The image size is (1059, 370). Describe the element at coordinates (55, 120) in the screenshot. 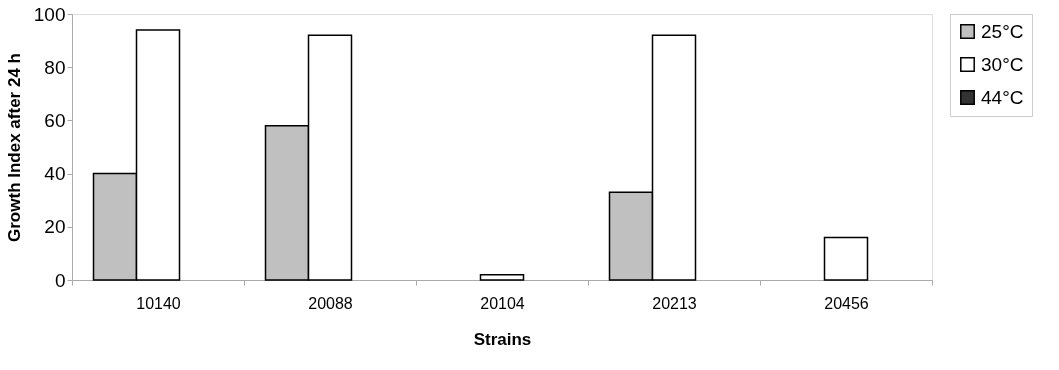

I see `y-tick-label: 60` at that location.